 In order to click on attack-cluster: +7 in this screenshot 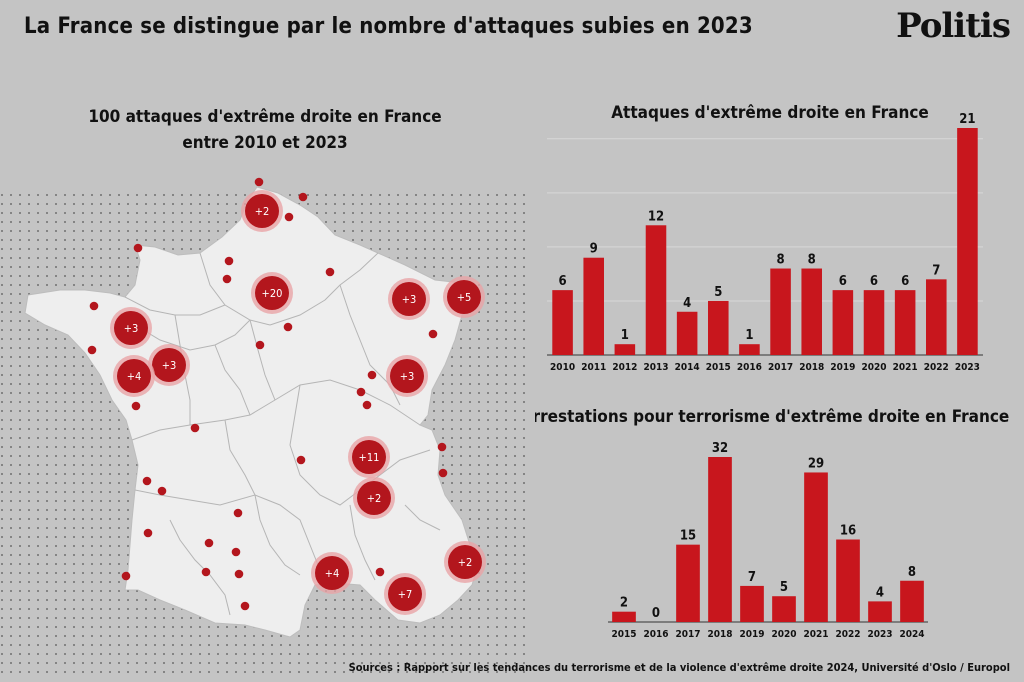, I will do `click(405, 594)`.